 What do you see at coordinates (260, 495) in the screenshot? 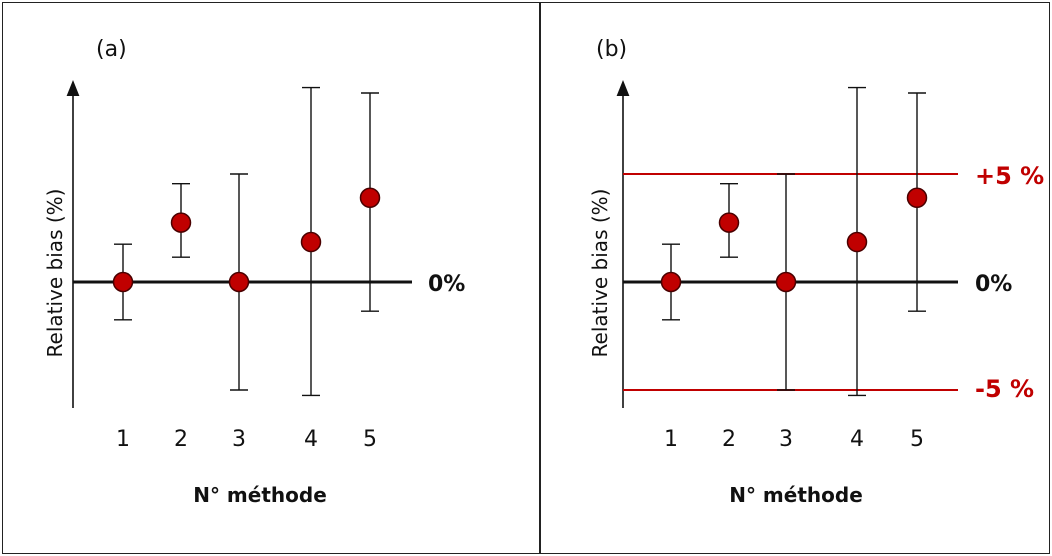
I see `panel-a-xlabel: N° méthode` at bounding box center [260, 495].